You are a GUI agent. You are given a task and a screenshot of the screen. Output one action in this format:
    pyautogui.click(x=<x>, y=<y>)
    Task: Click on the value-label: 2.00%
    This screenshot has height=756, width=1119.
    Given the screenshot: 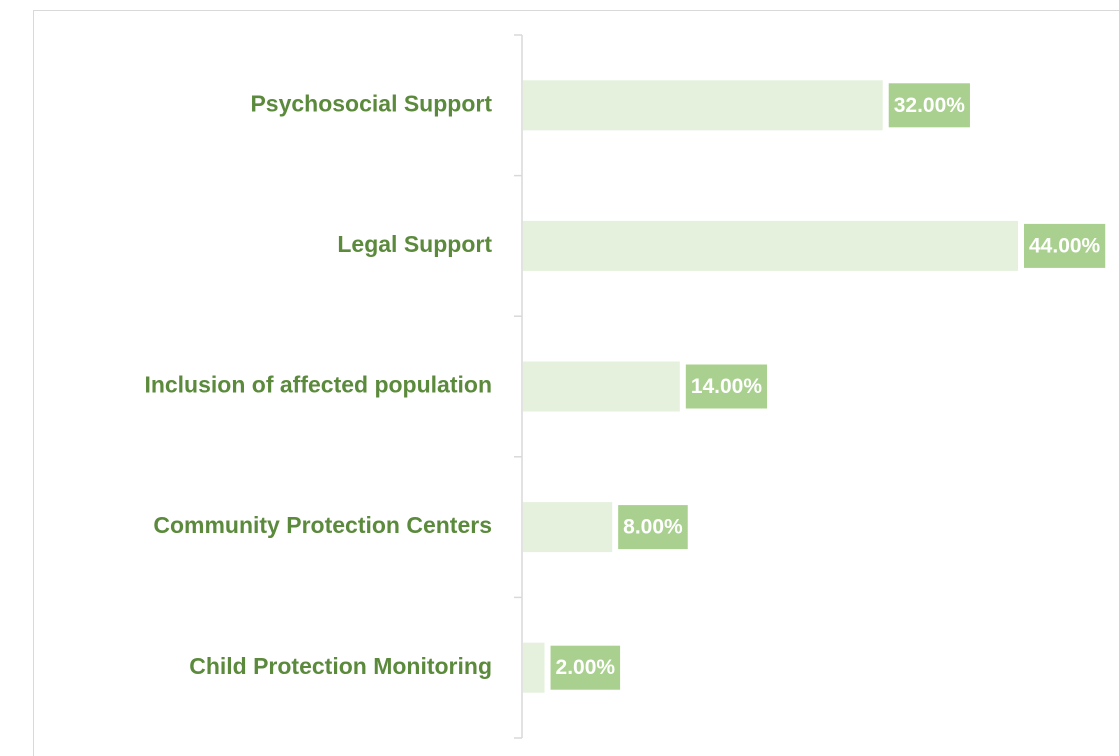 What is the action you would take?
    pyautogui.click(x=586, y=667)
    